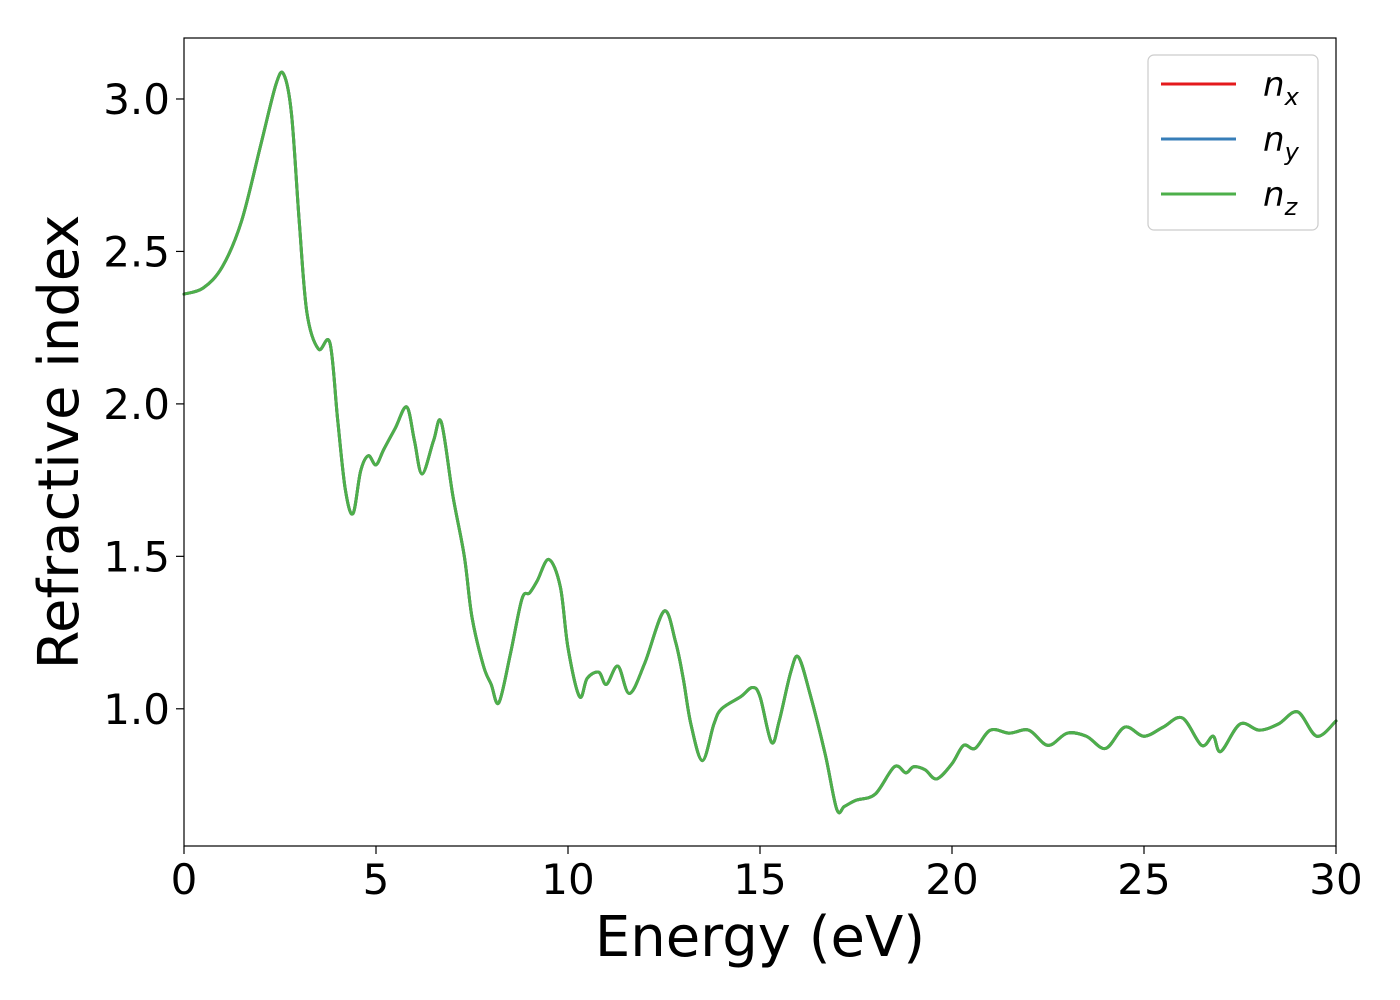  Describe the element at coordinates (951, 879) in the screenshot. I see `x-tick-label: 20` at that location.